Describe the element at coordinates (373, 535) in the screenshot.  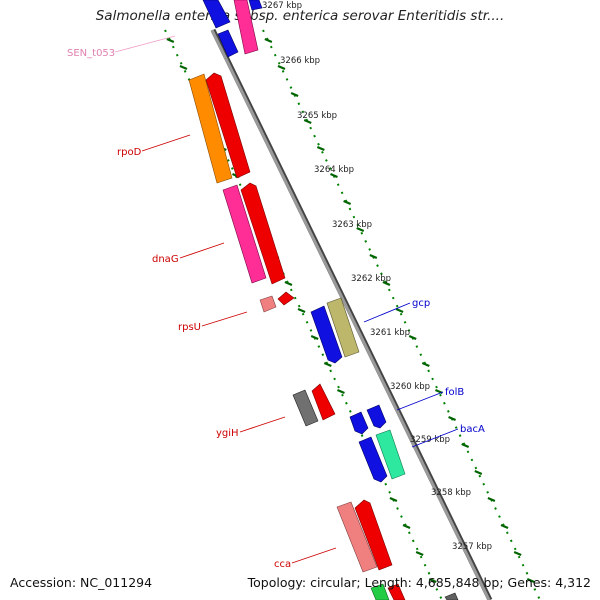
I see `gene-cca-arrow` at that location.